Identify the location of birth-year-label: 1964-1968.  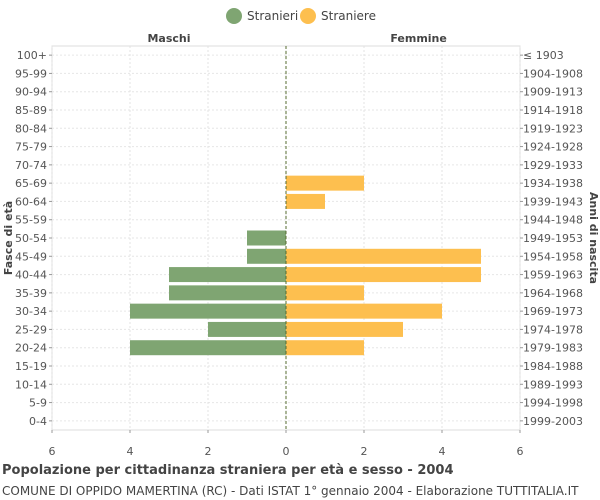
(553, 293).